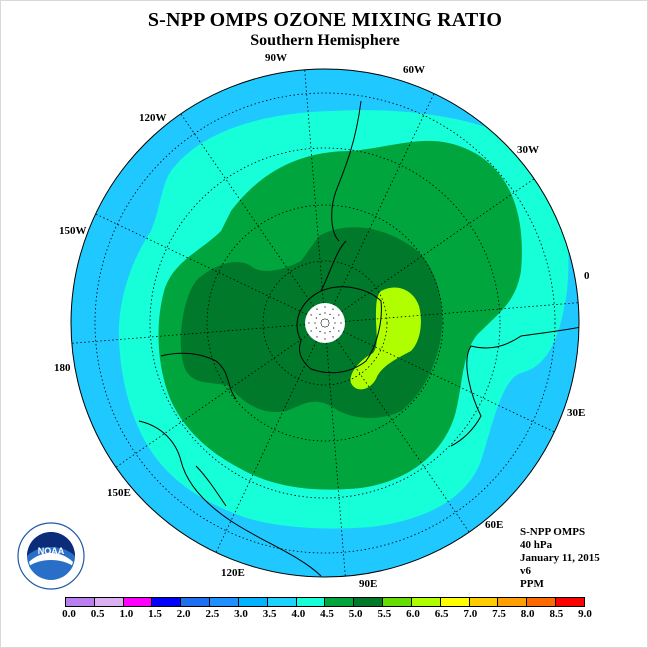  I want to click on colorbar-tick-label: 8.5, so click(556, 614).